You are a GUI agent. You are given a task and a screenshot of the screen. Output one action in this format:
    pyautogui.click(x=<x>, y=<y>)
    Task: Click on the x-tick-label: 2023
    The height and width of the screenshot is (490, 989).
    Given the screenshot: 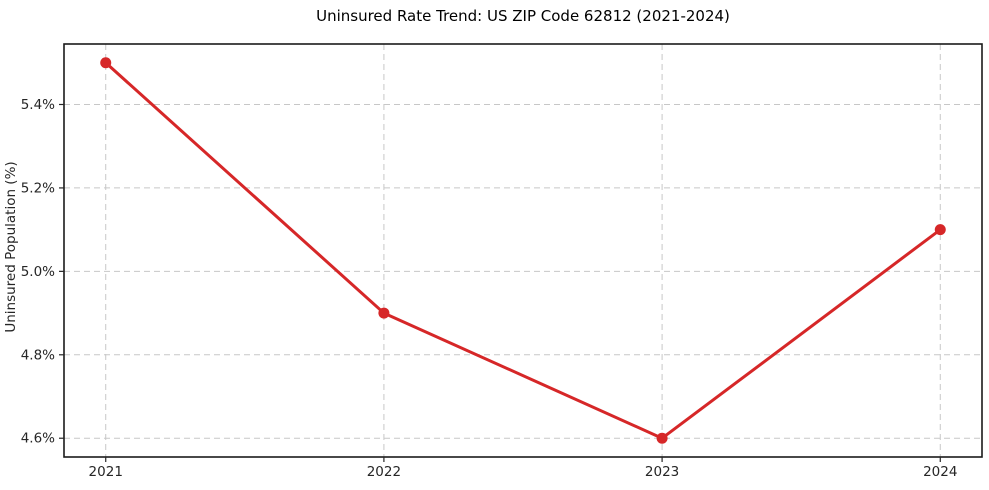 What is the action you would take?
    pyautogui.click(x=662, y=472)
    